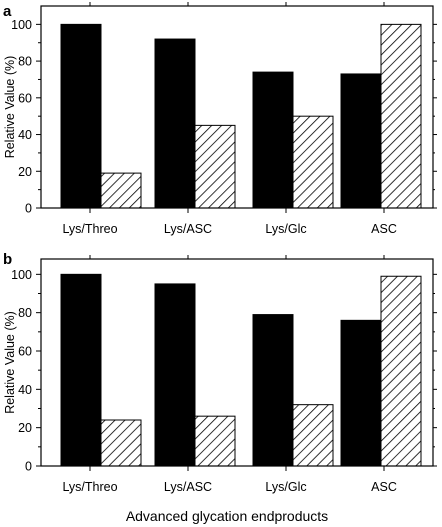 The height and width of the screenshot is (527, 442). Describe the element at coordinates (7, 259) in the screenshot. I see `panel-letter: b` at that location.